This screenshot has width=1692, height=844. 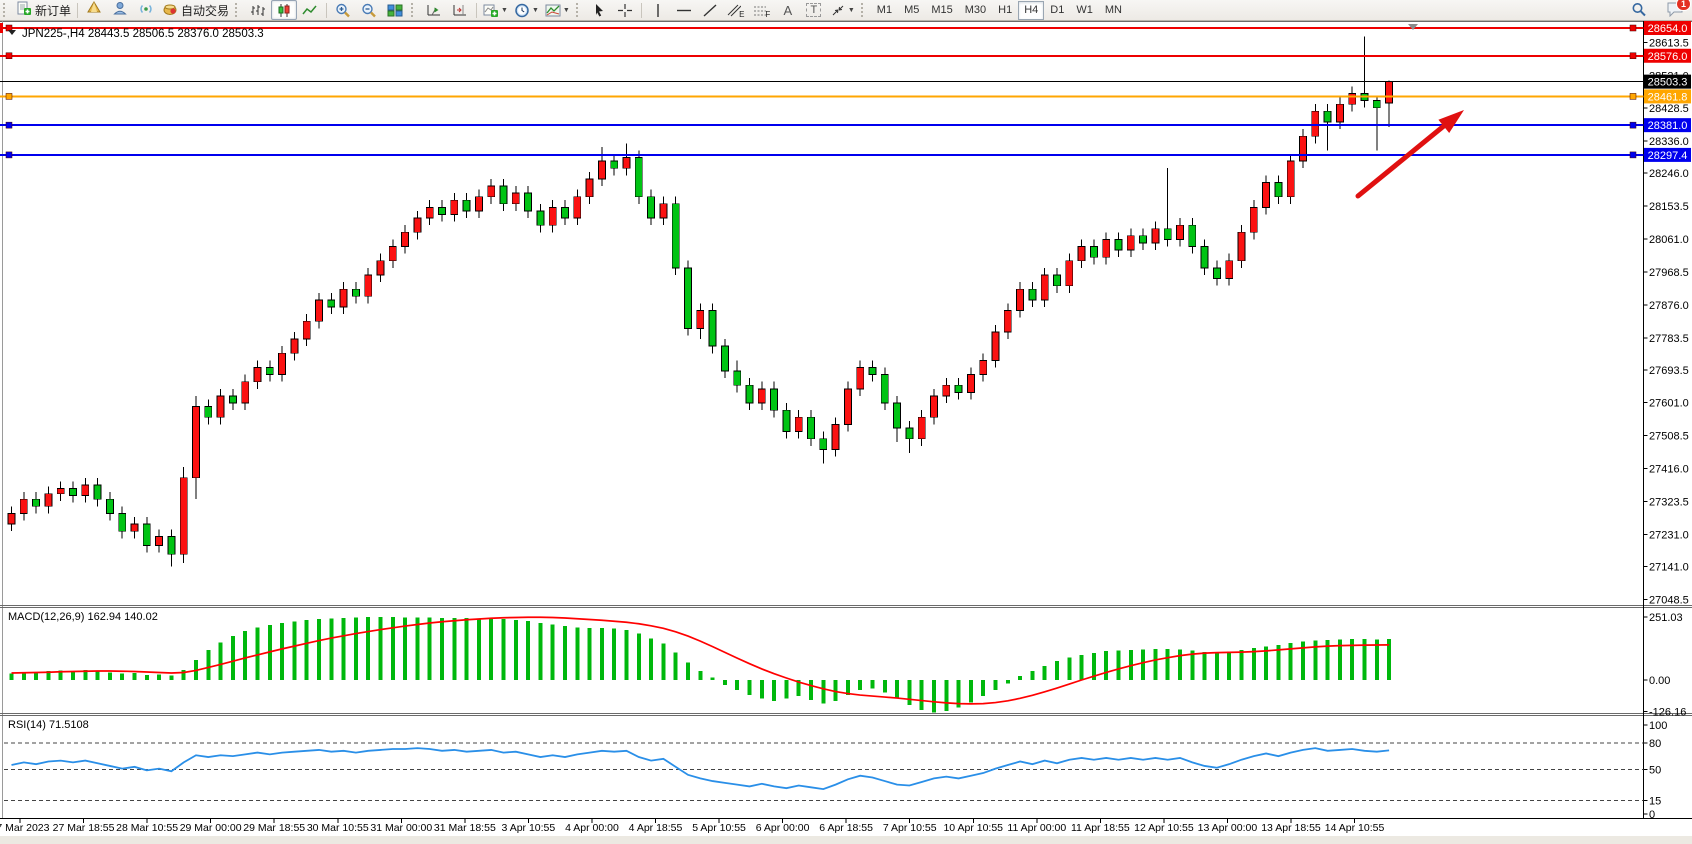 I want to click on arrows-tool-button: ▼, so click(x=842, y=10).